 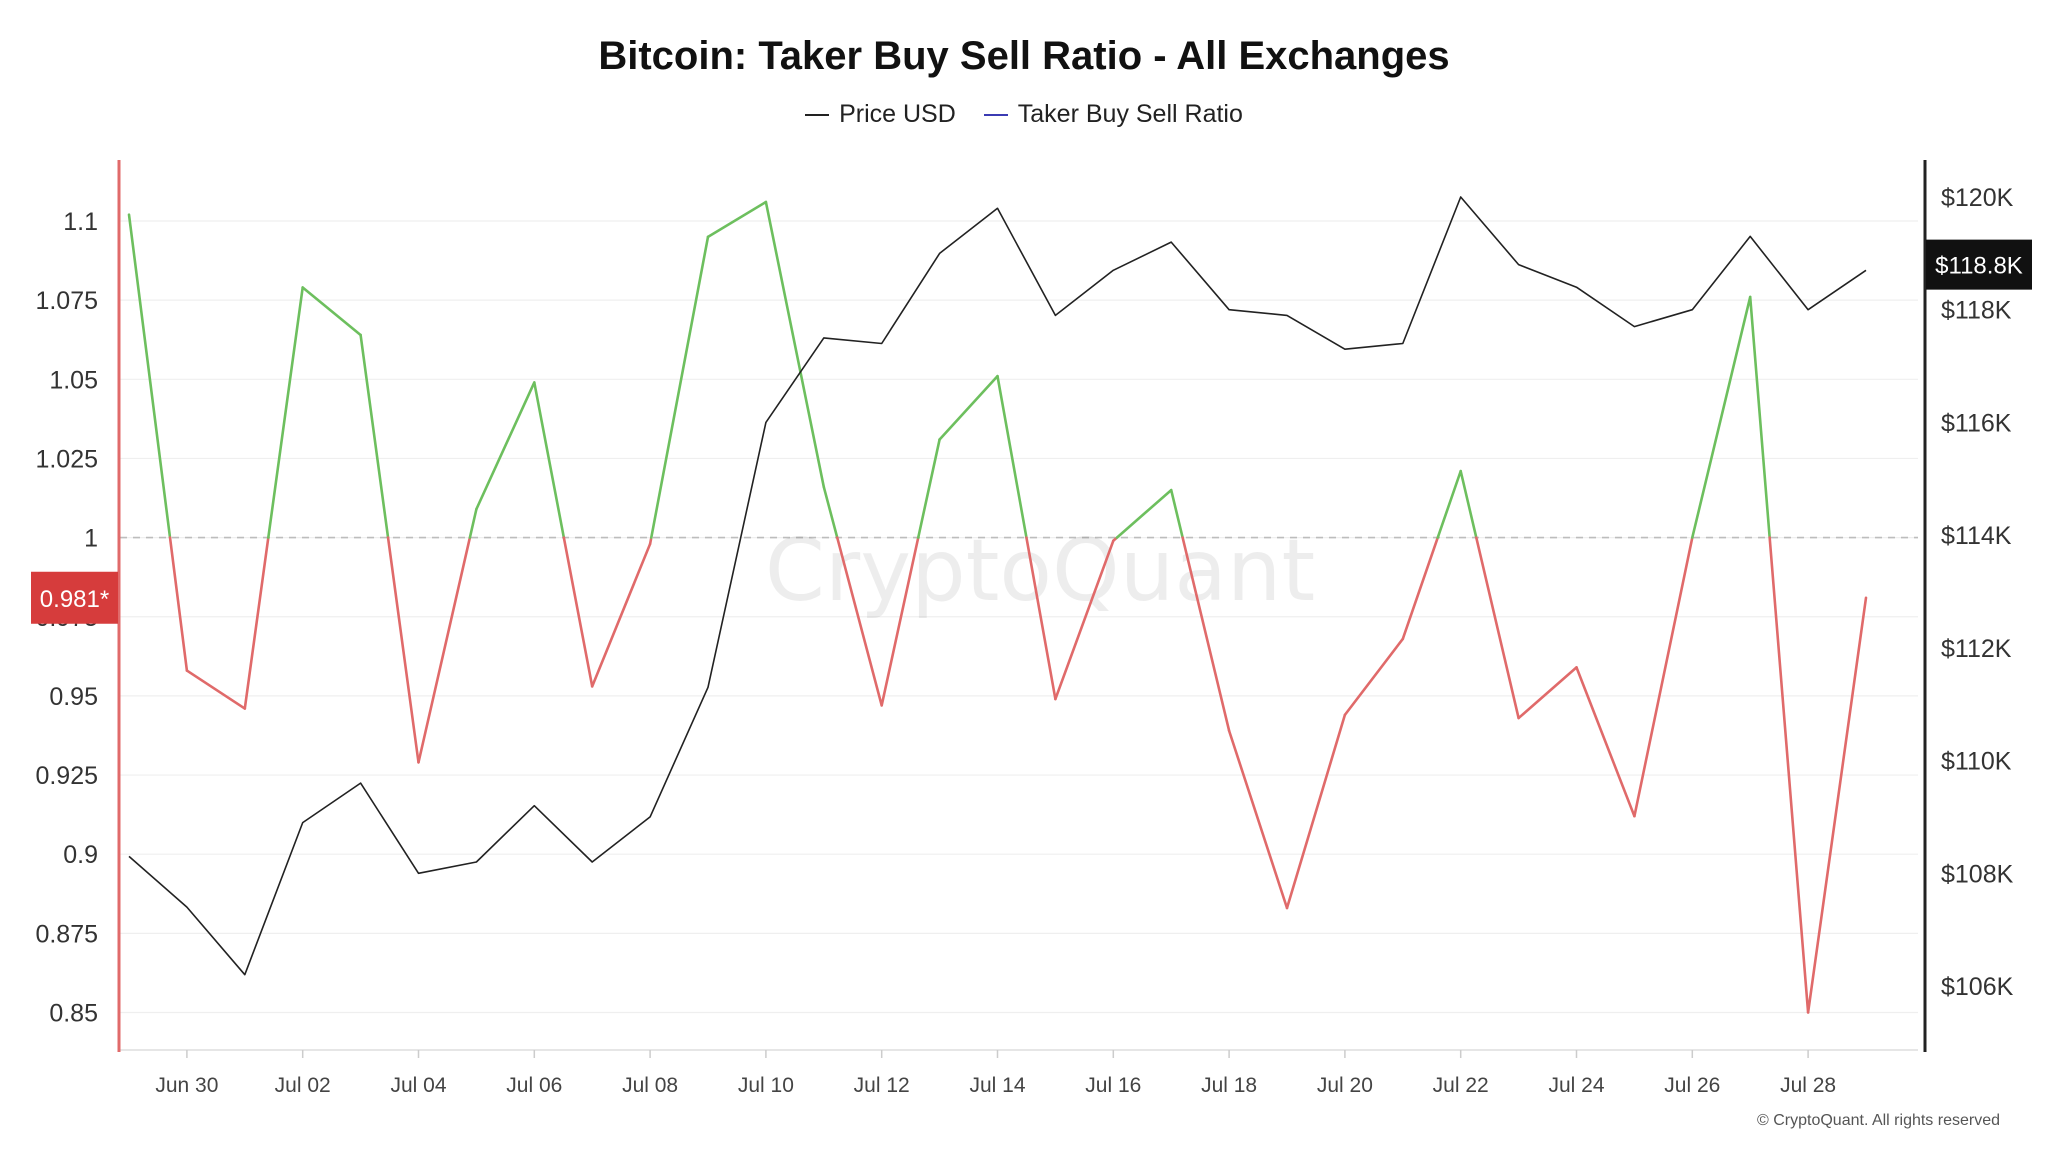 What do you see at coordinates (66, 776) in the screenshot?
I see `left-tick-label: 0.925` at bounding box center [66, 776].